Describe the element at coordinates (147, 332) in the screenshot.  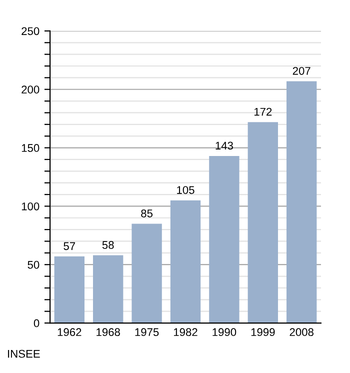
I see `x-tick-label: 1975` at that location.